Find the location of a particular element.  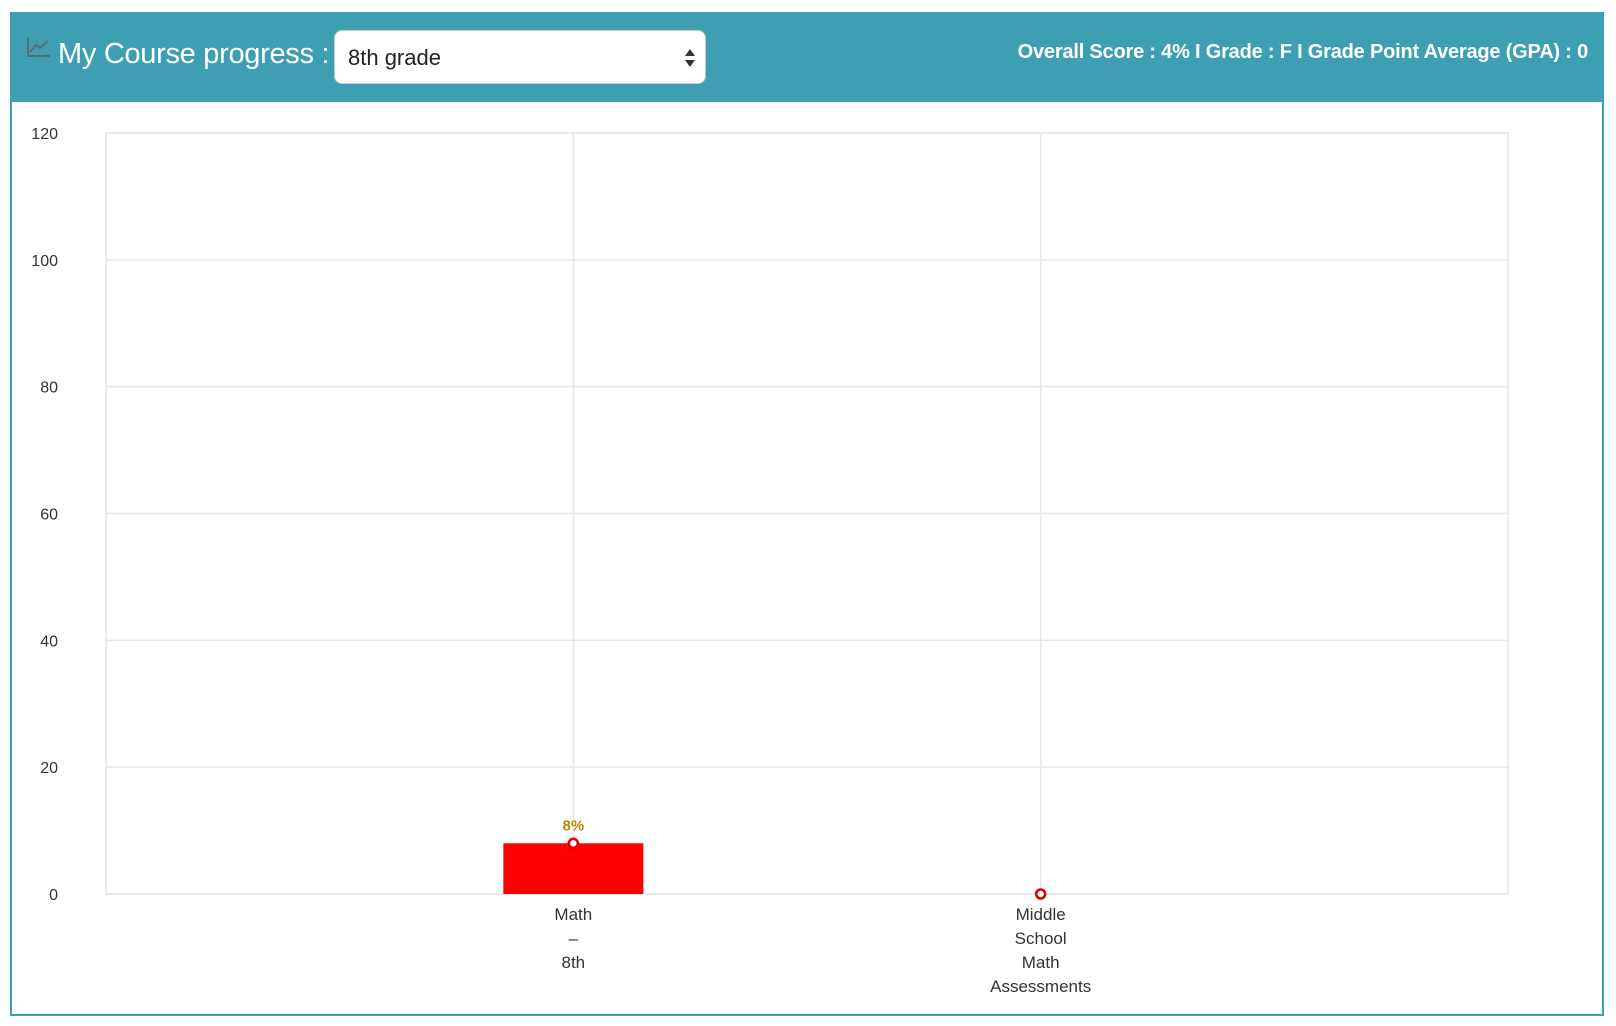

select-arrows-icon is located at coordinates (690, 58).